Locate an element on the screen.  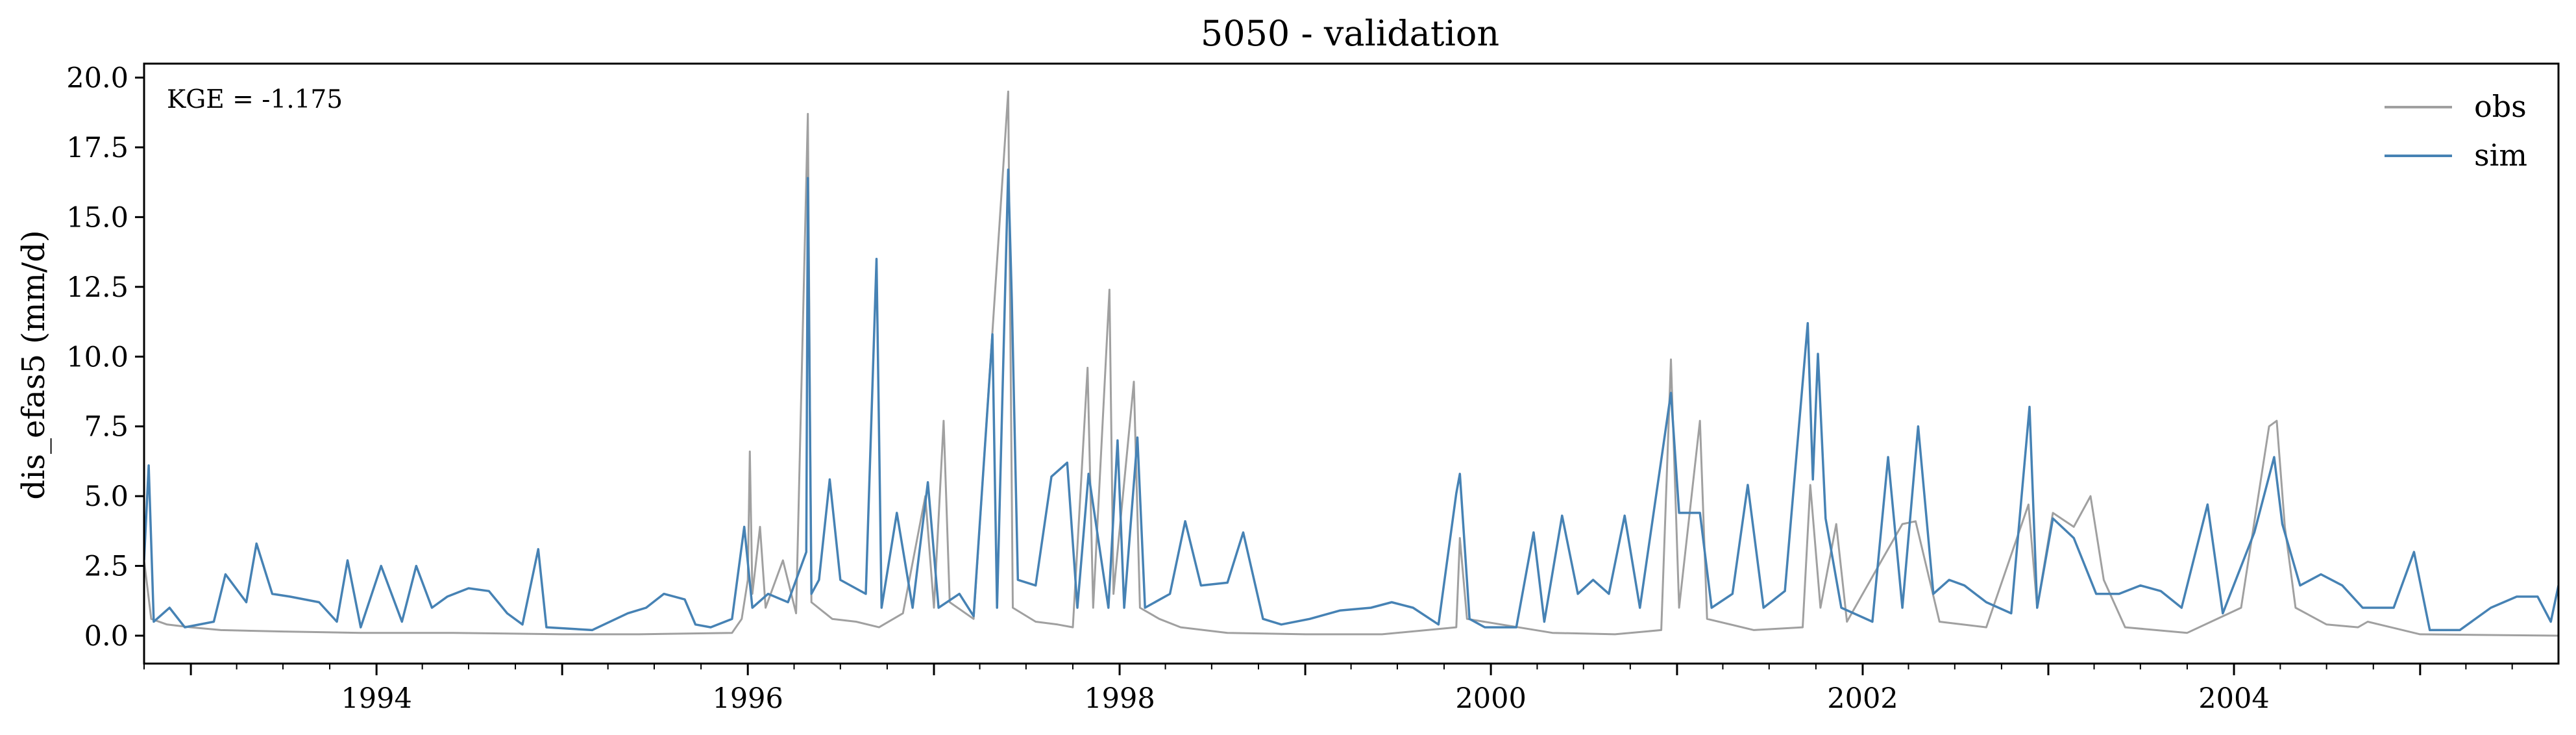
chart-title: 5050 - validation is located at coordinates (1350, 33).